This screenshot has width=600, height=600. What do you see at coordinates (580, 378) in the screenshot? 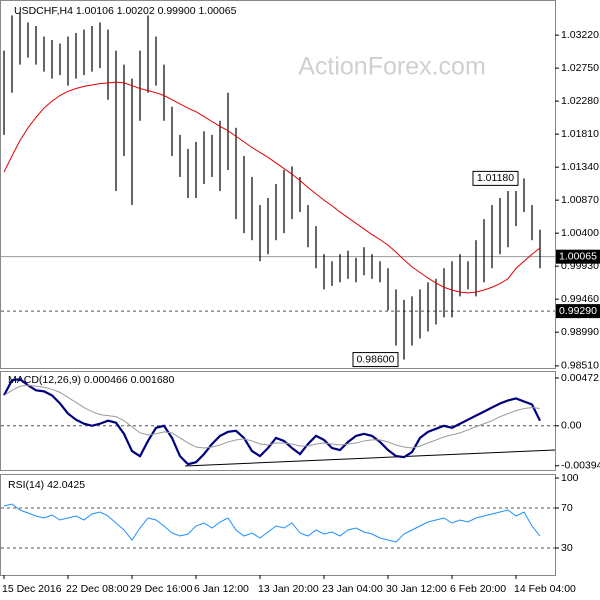
I see `y-tick-label: 0.004721` at bounding box center [580, 378].